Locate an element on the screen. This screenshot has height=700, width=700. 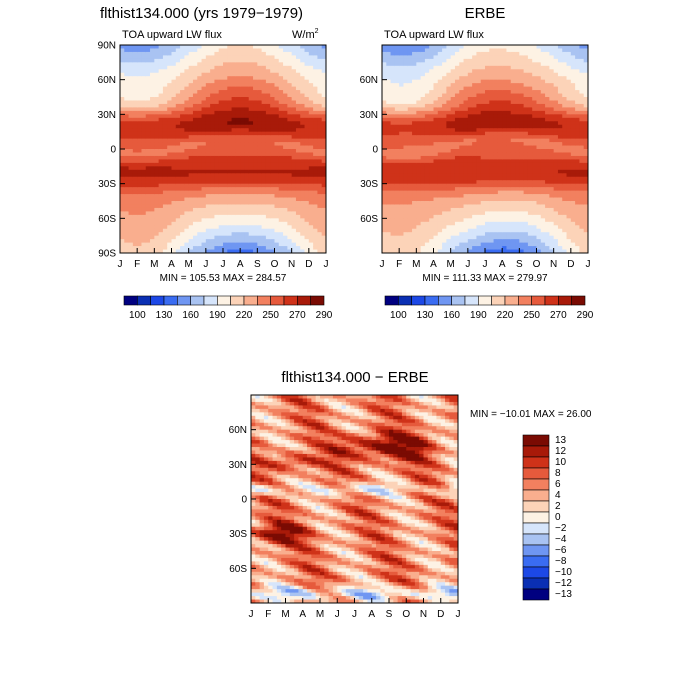
x-tick-label: M is located at coordinates (188, 264).